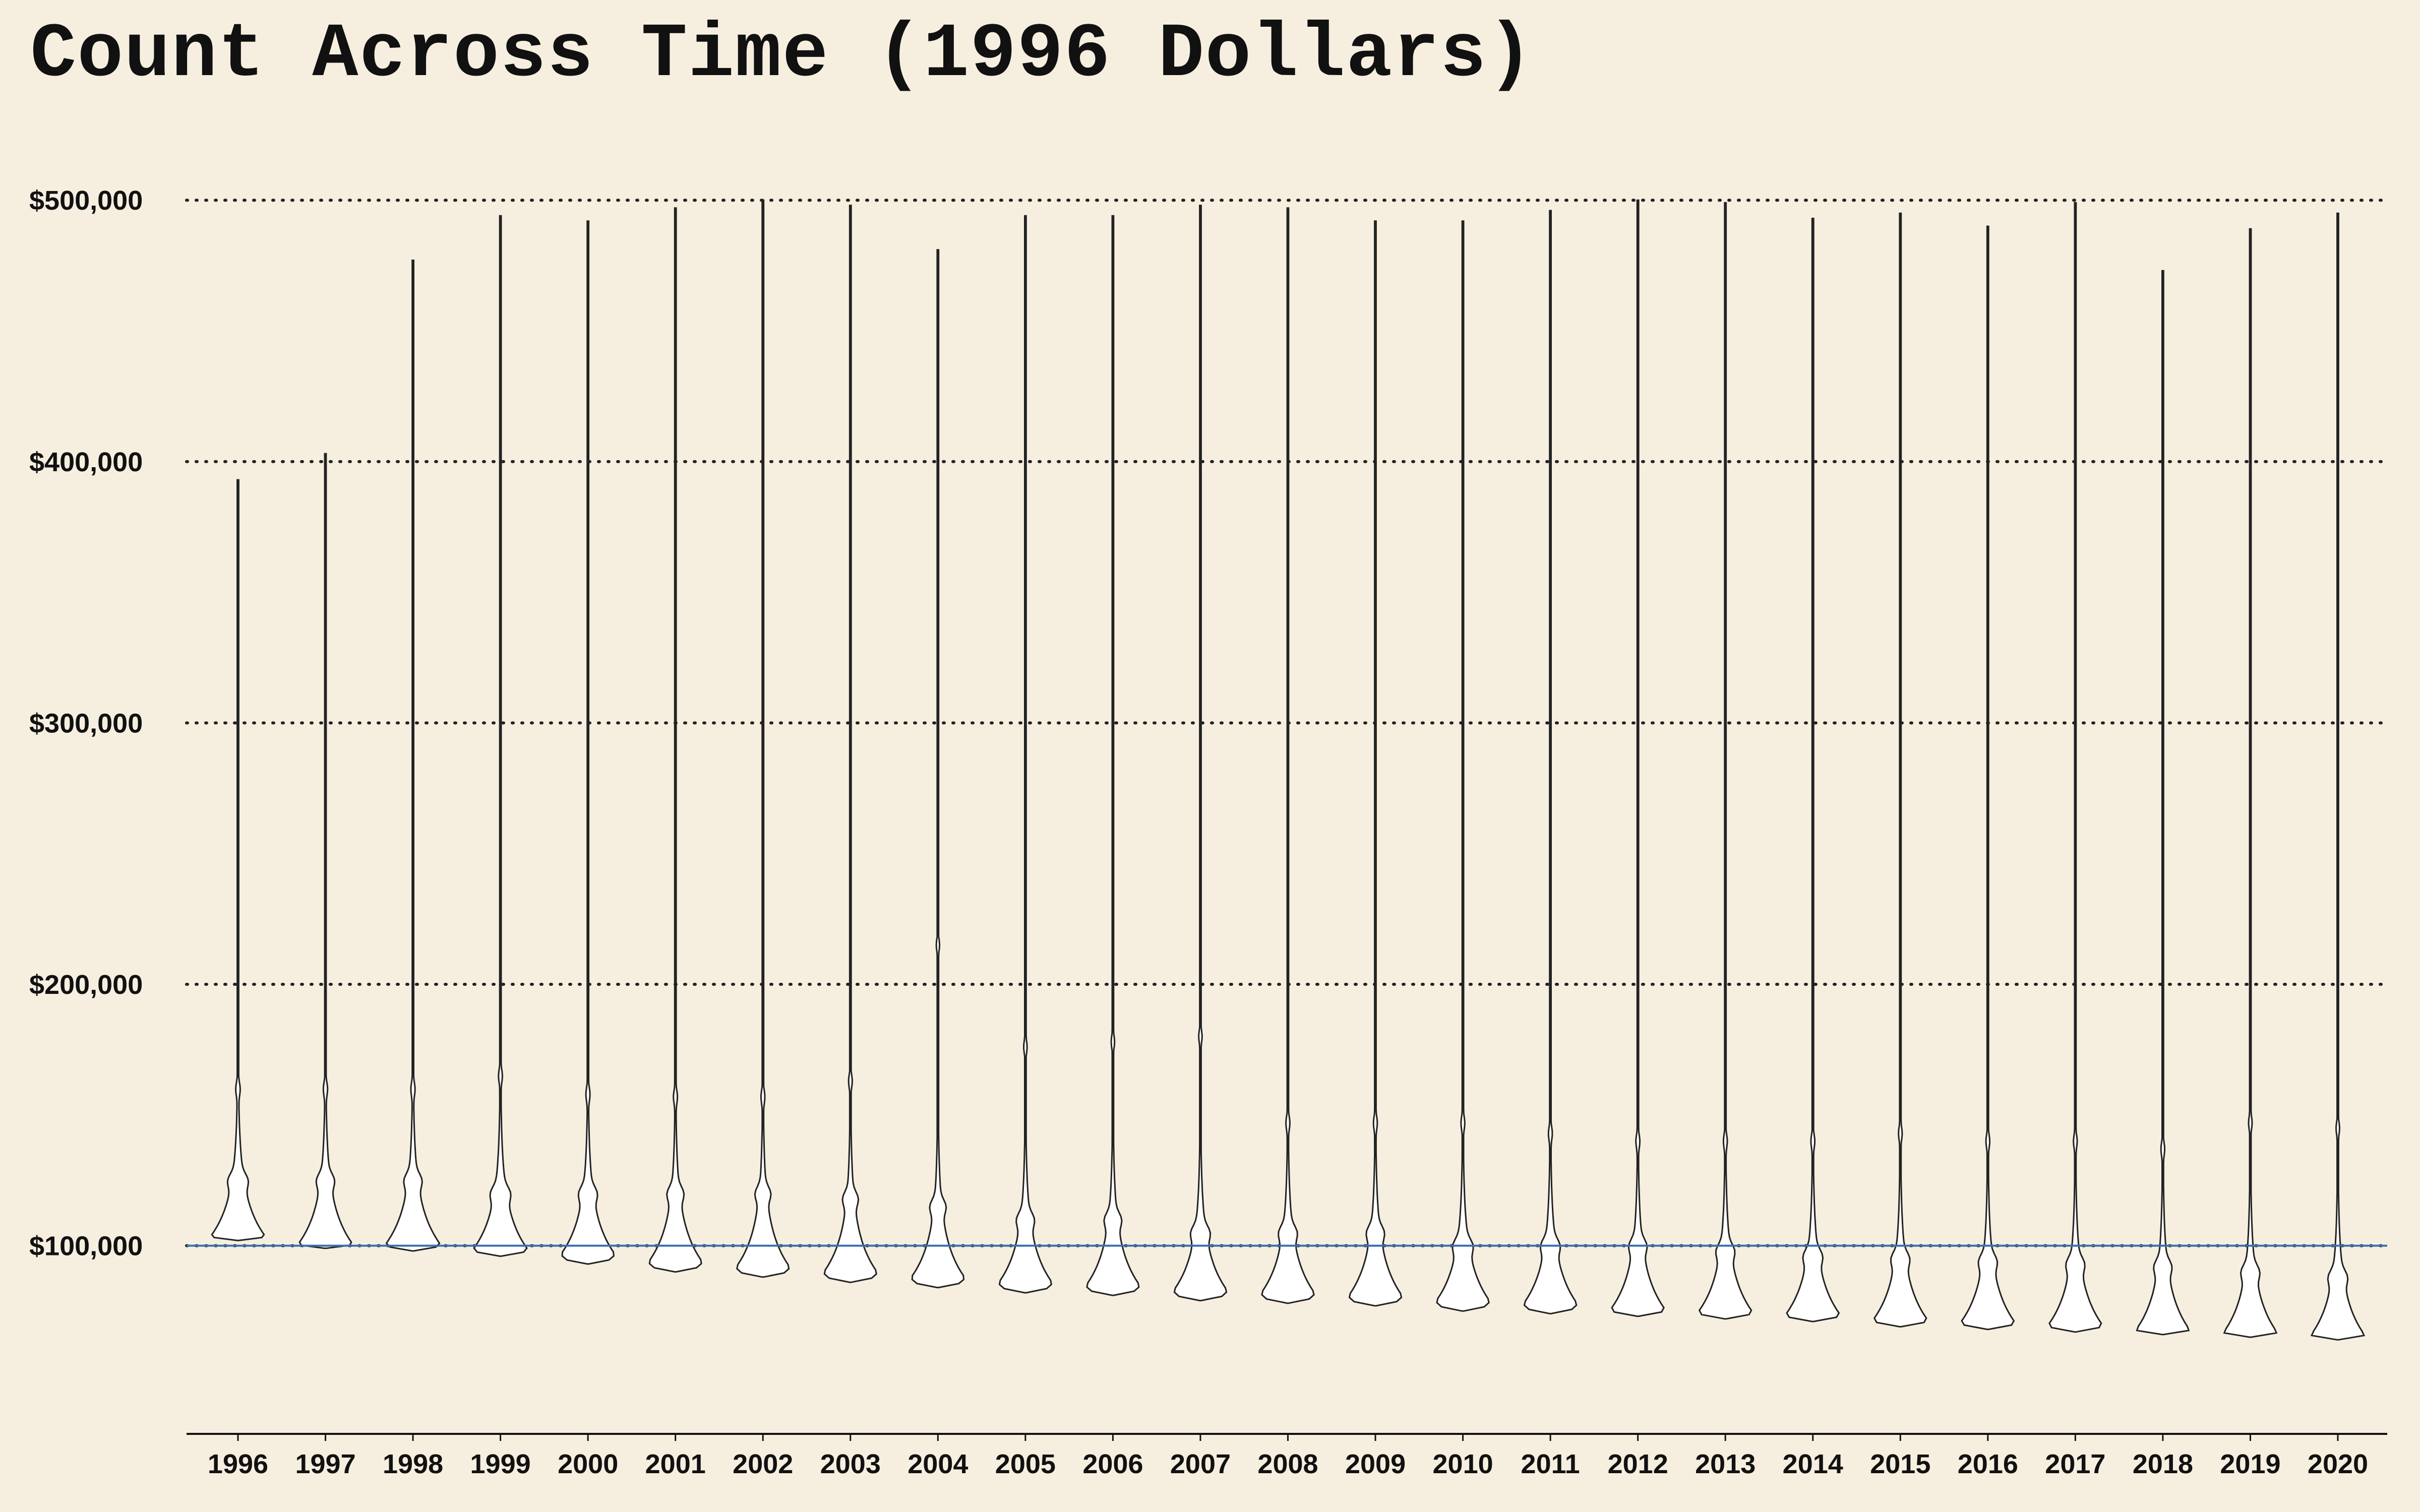  What do you see at coordinates (1288, 756) in the screenshot?
I see `violin-2008` at bounding box center [1288, 756].